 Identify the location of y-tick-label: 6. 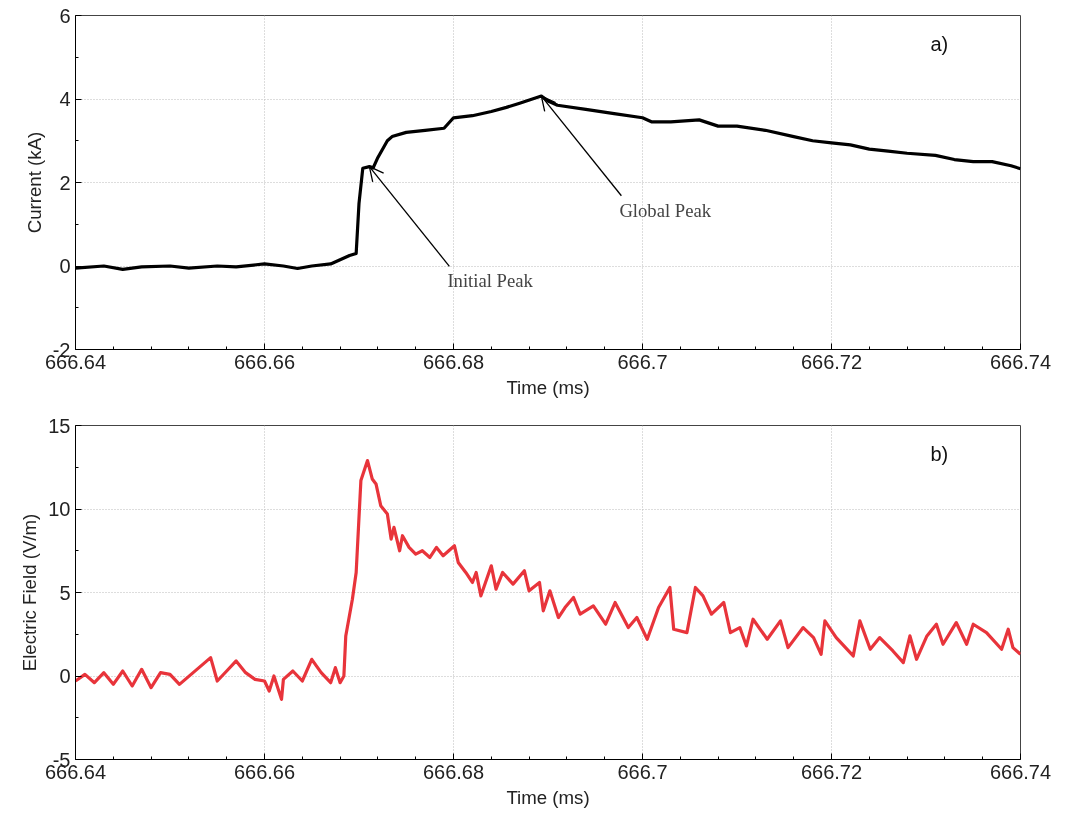
(65, 15).